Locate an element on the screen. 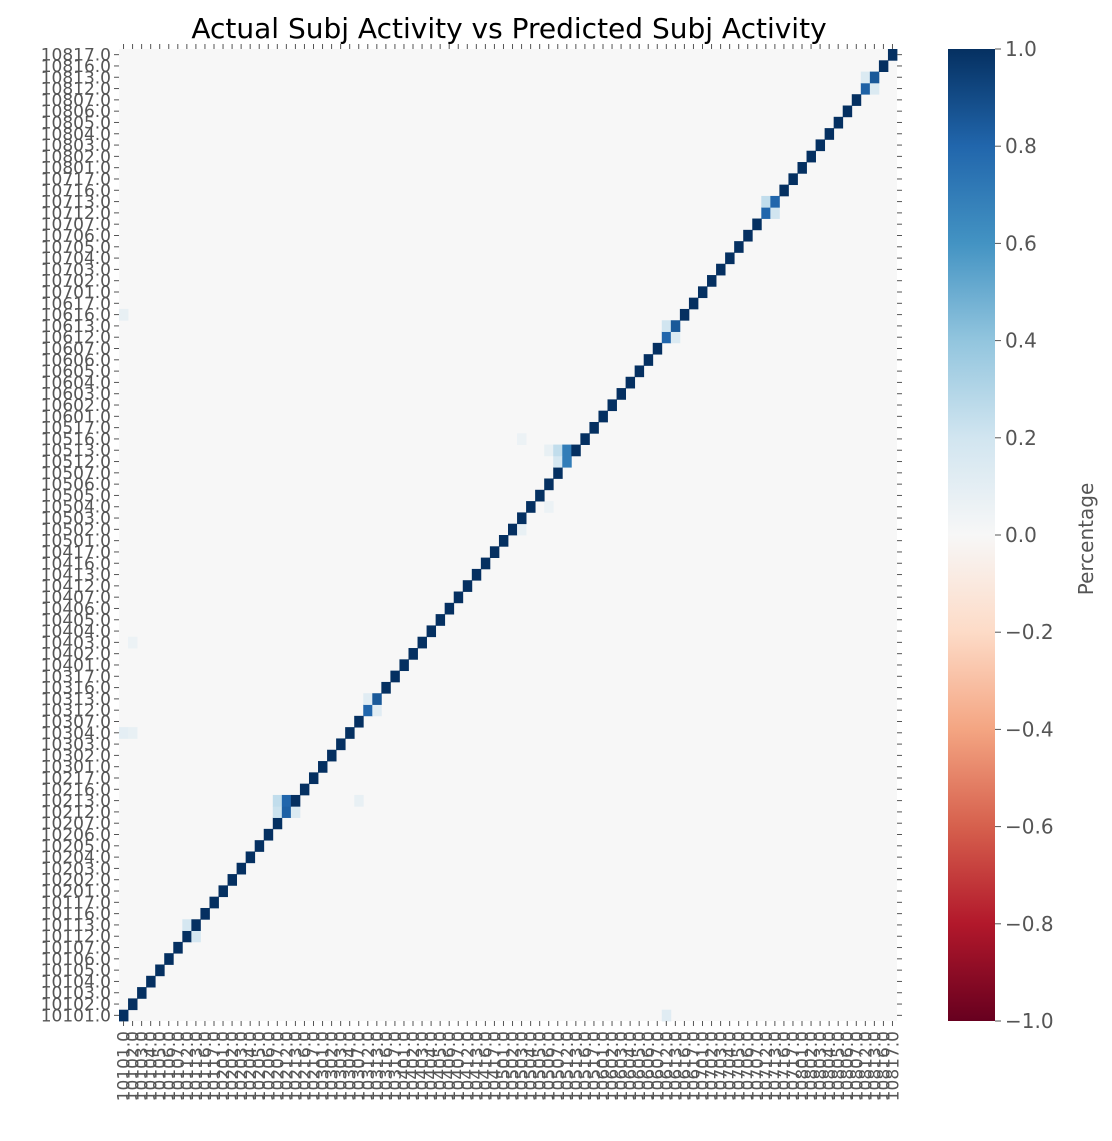 The height and width of the screenshot is (1141, 1112). x-tick-label: 10516.0 is located at coordinates (586, 1066).